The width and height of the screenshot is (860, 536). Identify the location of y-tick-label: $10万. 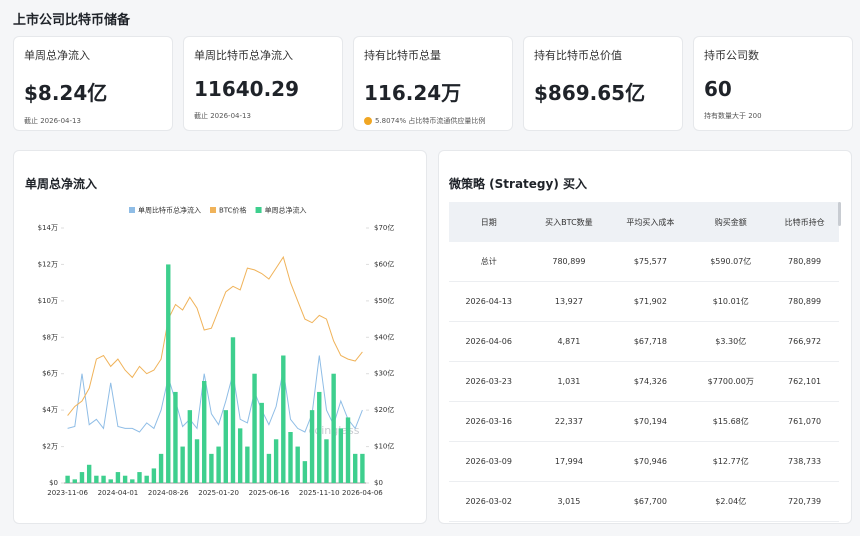
(48, 301).